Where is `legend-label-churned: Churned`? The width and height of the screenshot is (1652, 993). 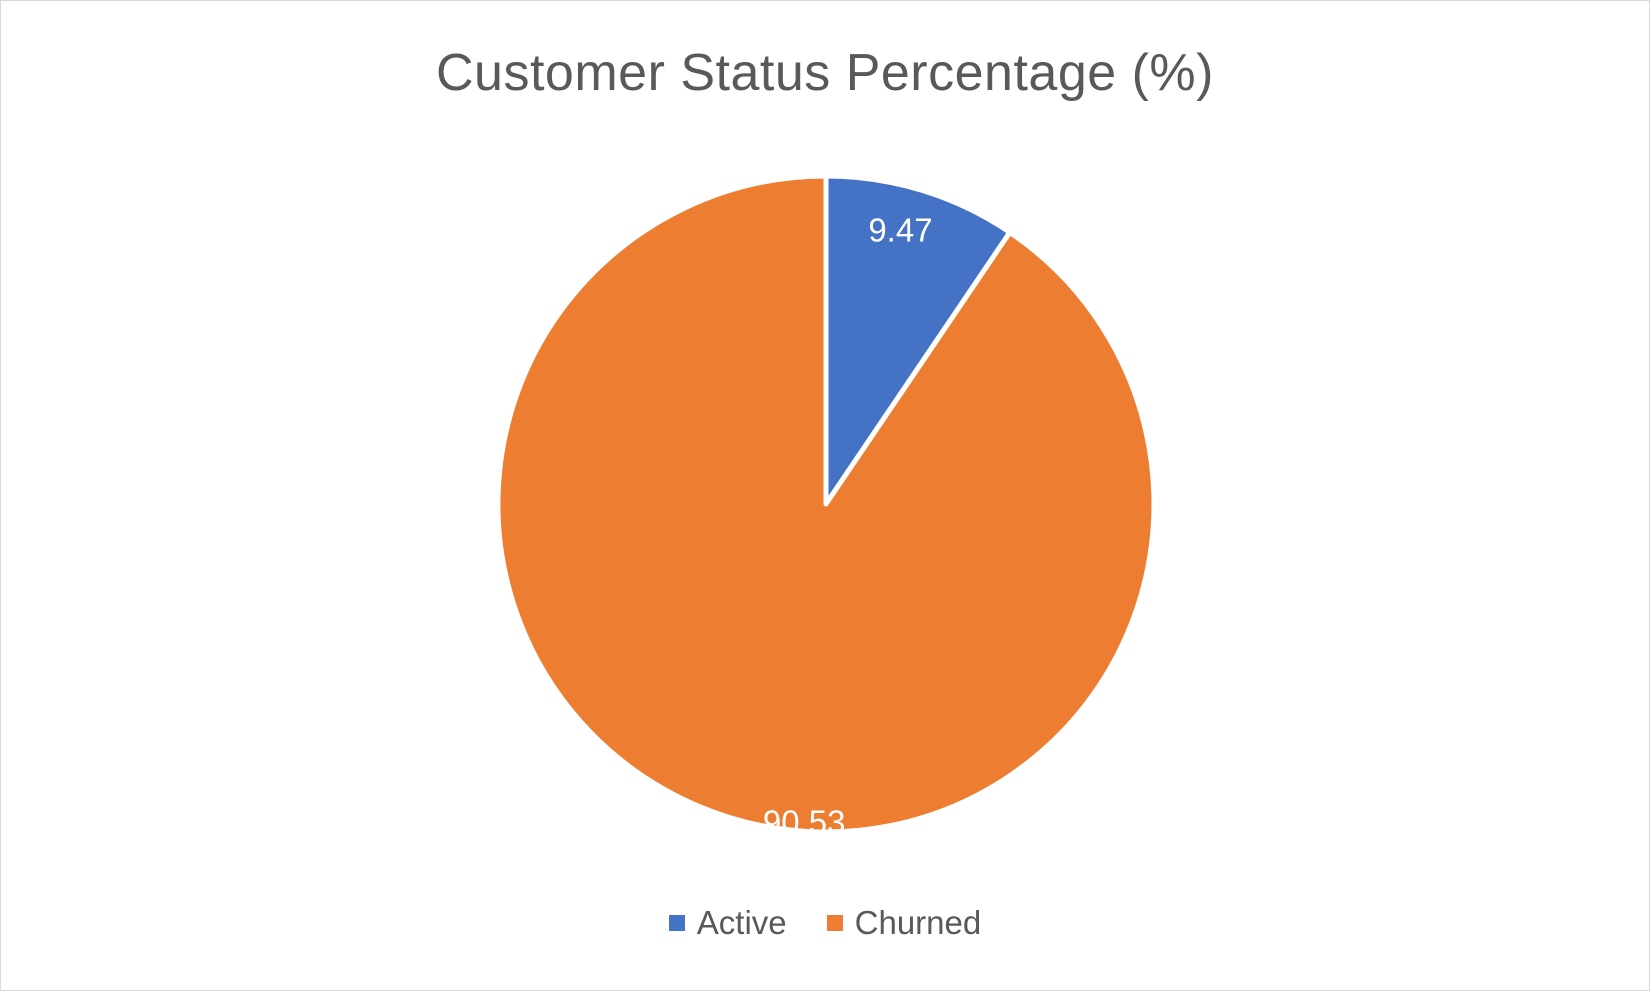
legend-label-churned: Churned is located at coordinates (918, 922).